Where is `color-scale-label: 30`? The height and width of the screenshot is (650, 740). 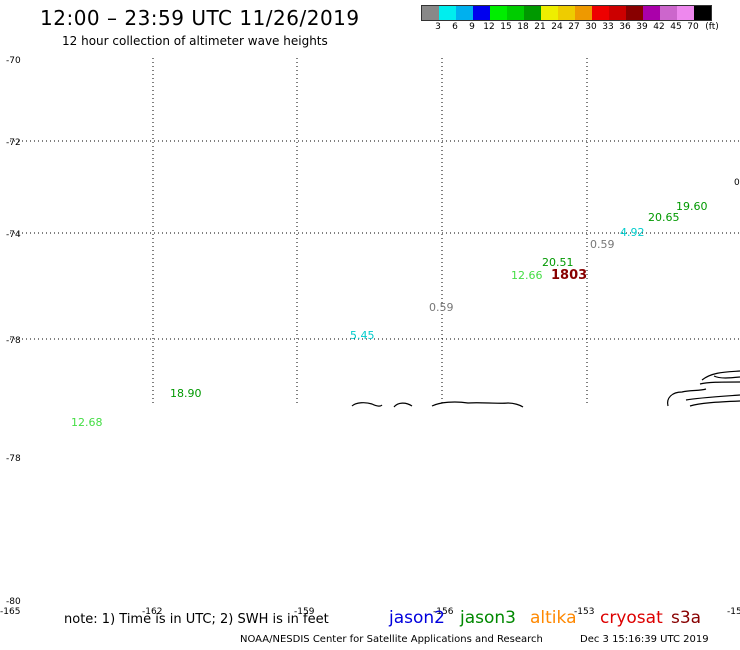
color-scale-label: 30 is located at coordinates (591, 27).